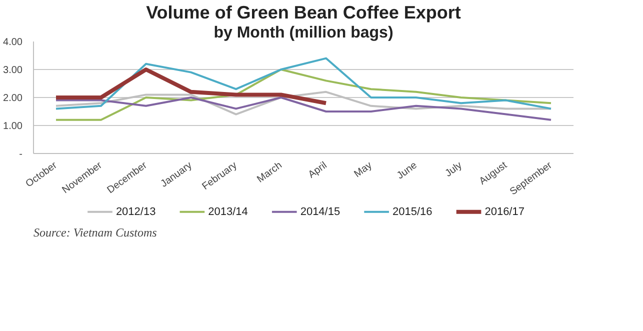  Describe the element at coordinates (504, 212) in the screenshot. I see `legend-label: 2016/17` at that location.